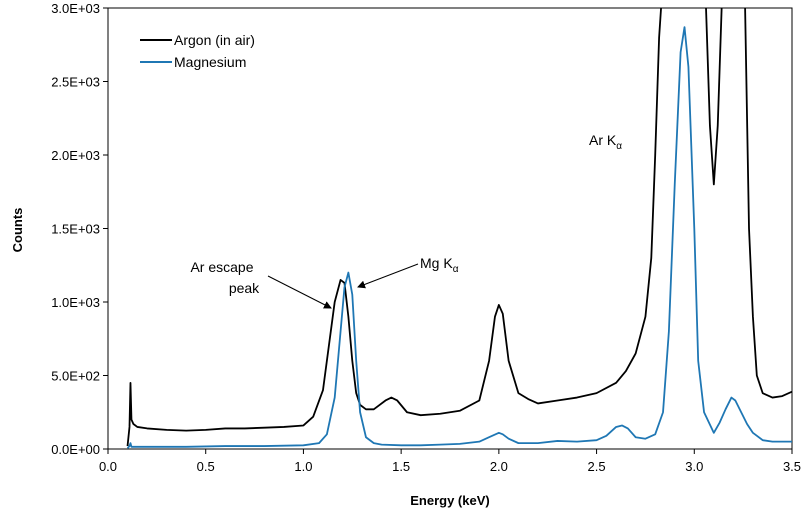 Image resolution: width=802 pixels, height=513 pixels. Describe the element at coordinates (299, 292) in the screenshot. I see `arrow-ar-escape` at that location.